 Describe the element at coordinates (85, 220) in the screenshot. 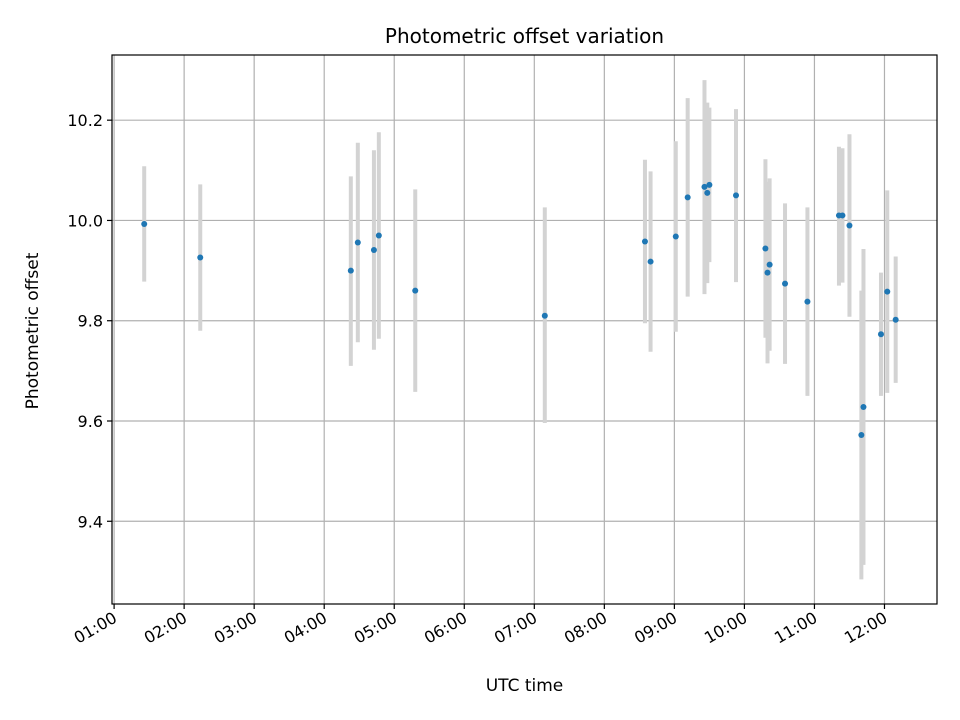

I see `y-tick-label: 10.0` at that location.